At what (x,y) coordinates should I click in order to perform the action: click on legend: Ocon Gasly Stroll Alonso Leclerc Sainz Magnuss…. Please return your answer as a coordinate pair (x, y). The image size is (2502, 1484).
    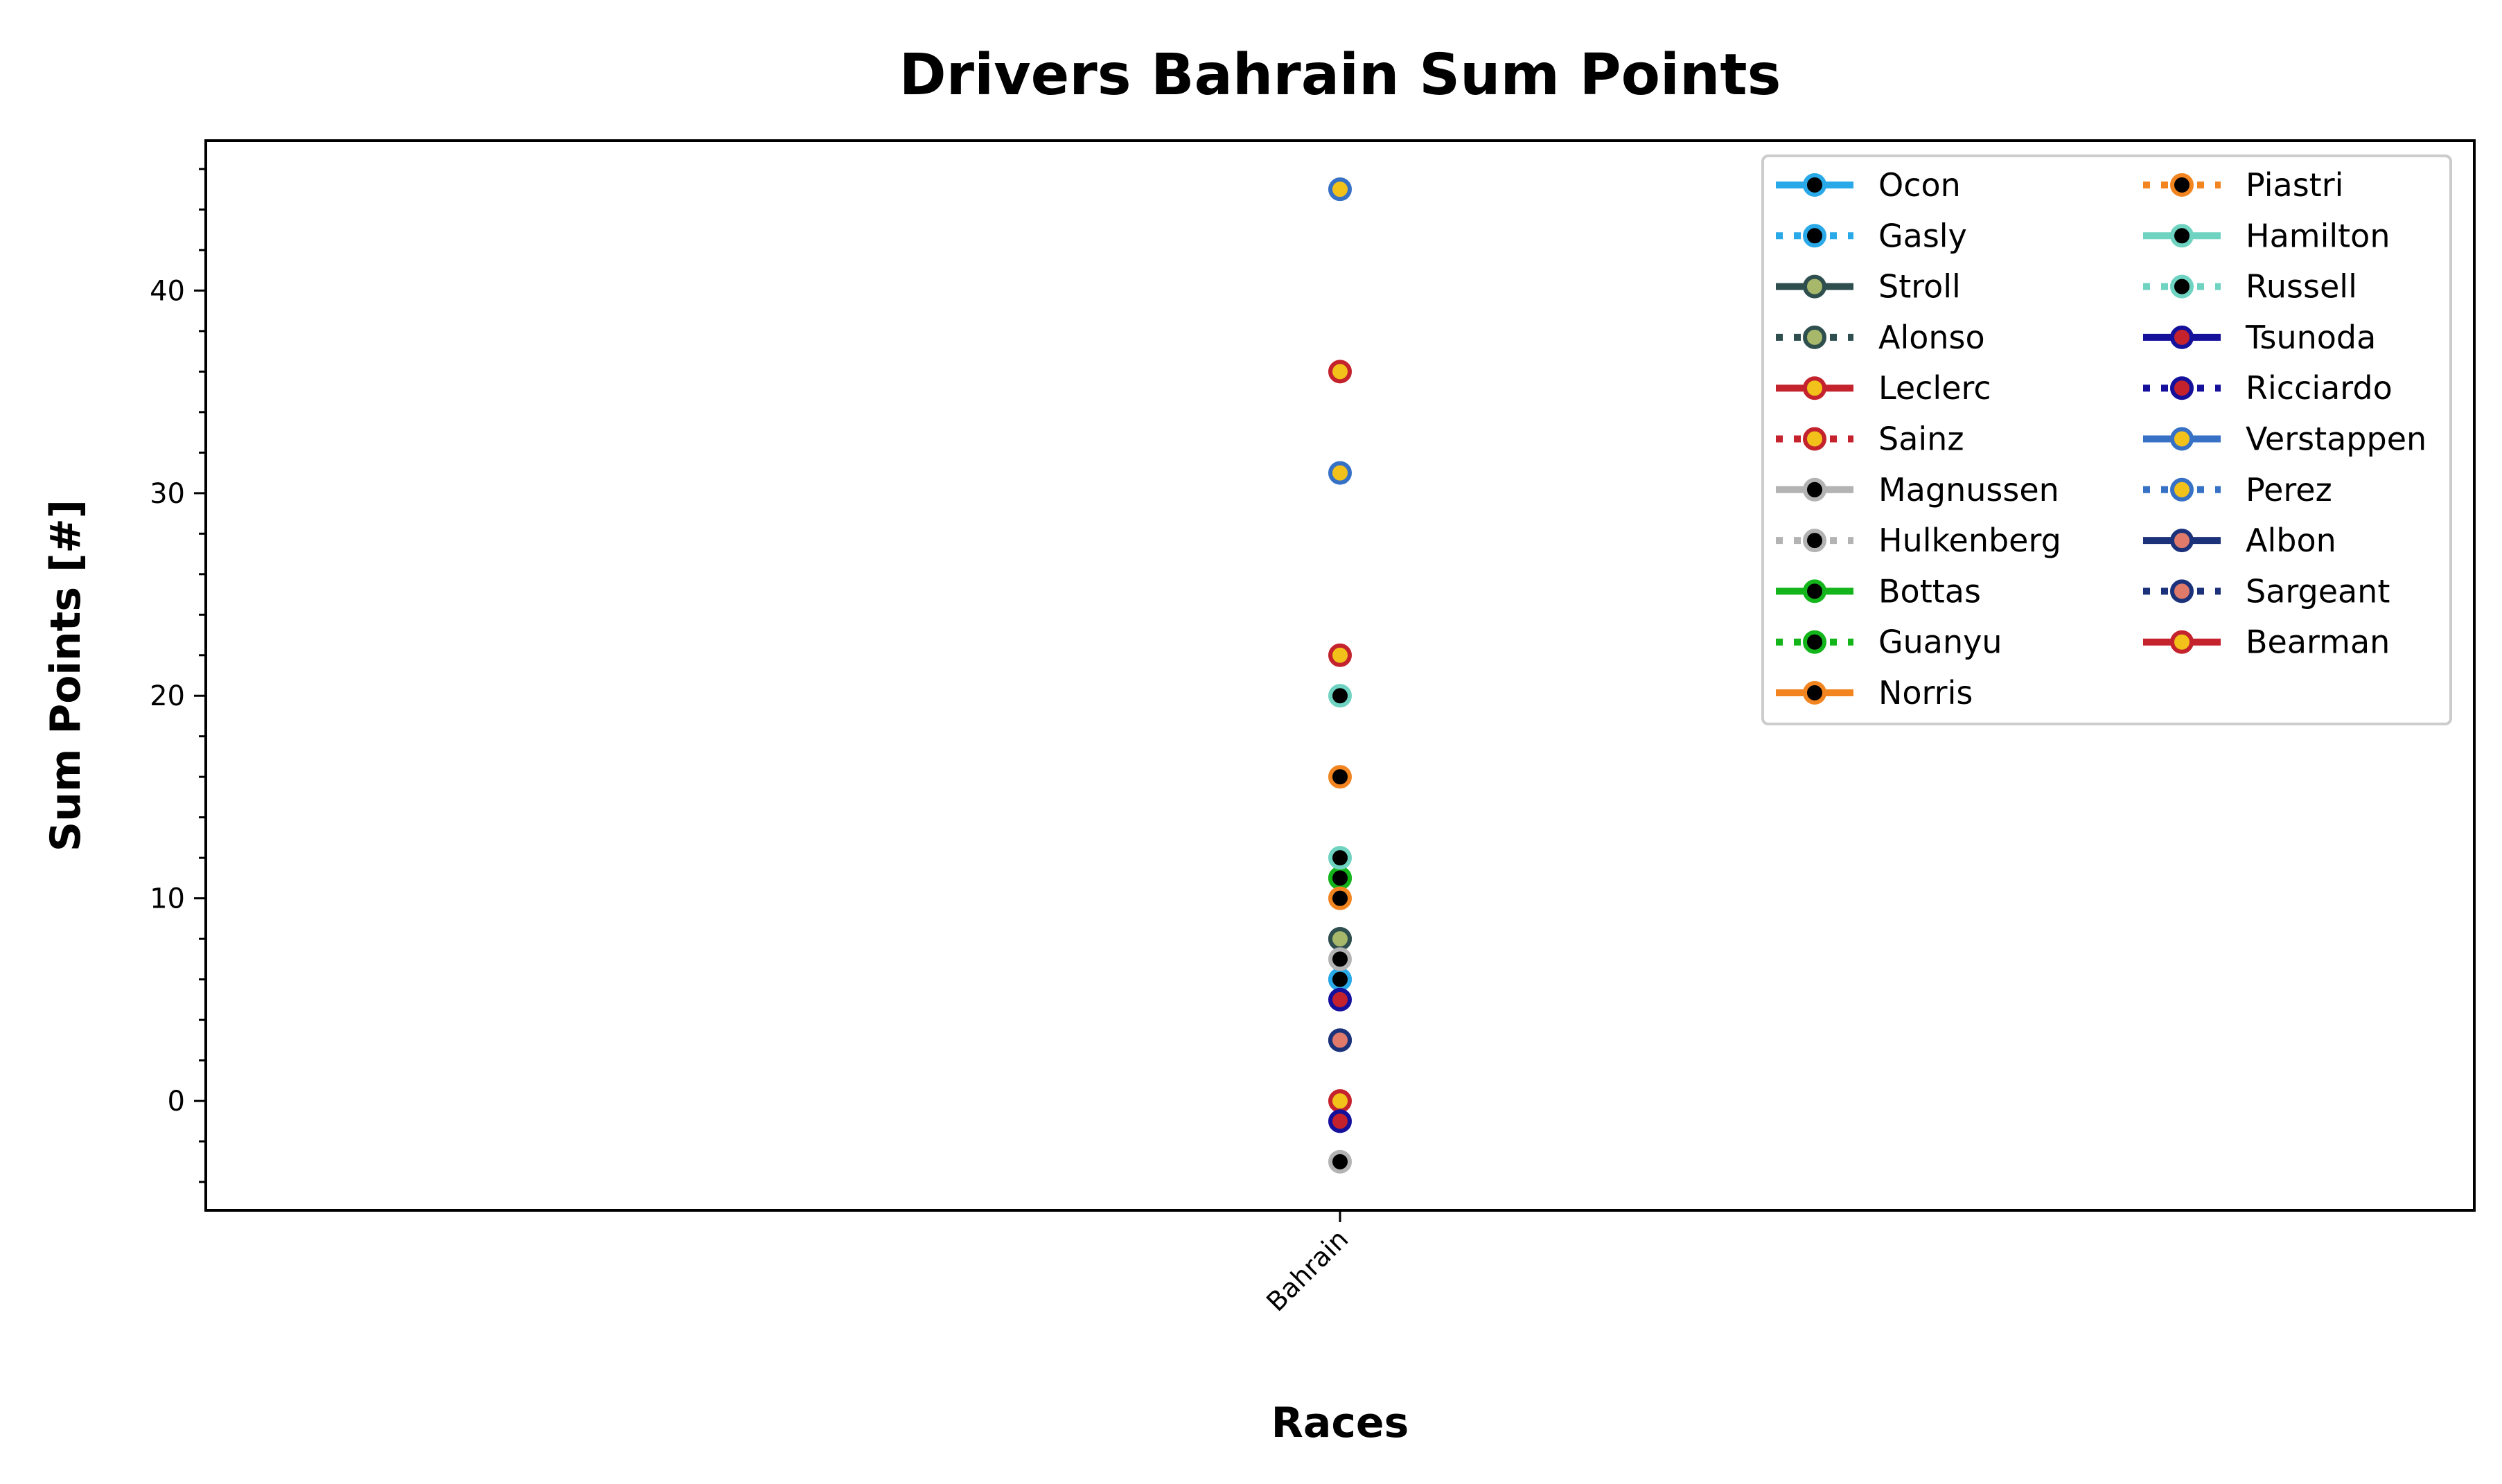
    Looking at the image, I should click on (2107, 439).